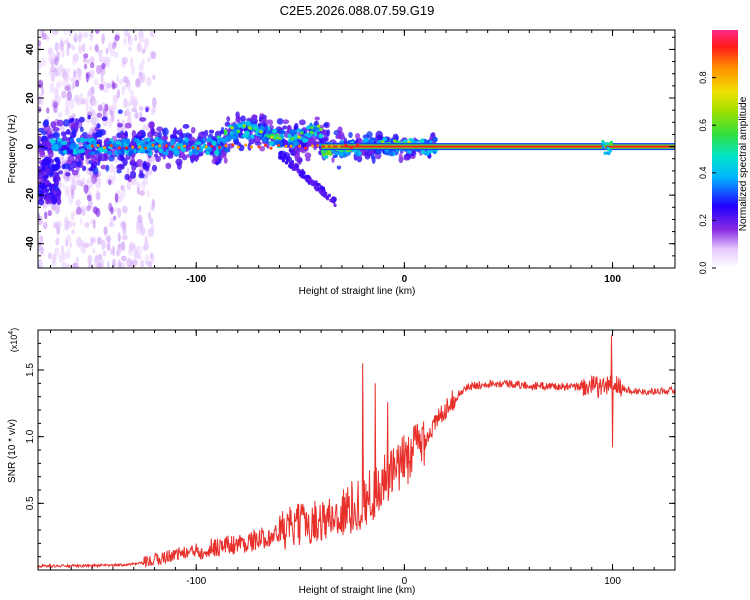 This screenshot has height=600, width=750. Describe the element at coordinates (743, 163) in the screenshot. I see `colorbar-label: Normalized spectral amplitude` at that location.